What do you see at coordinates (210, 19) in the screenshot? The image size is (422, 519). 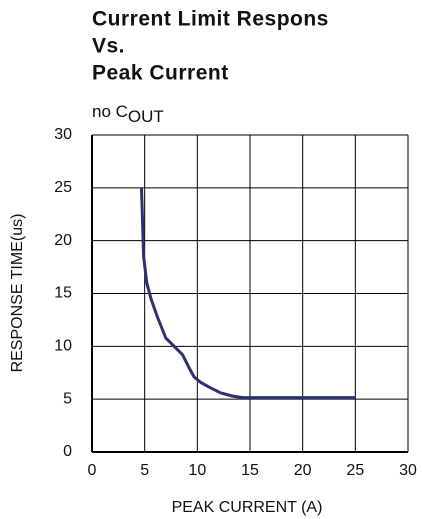 I see `chart-title: Current Limit Respons` at bounding box center [210, 19].